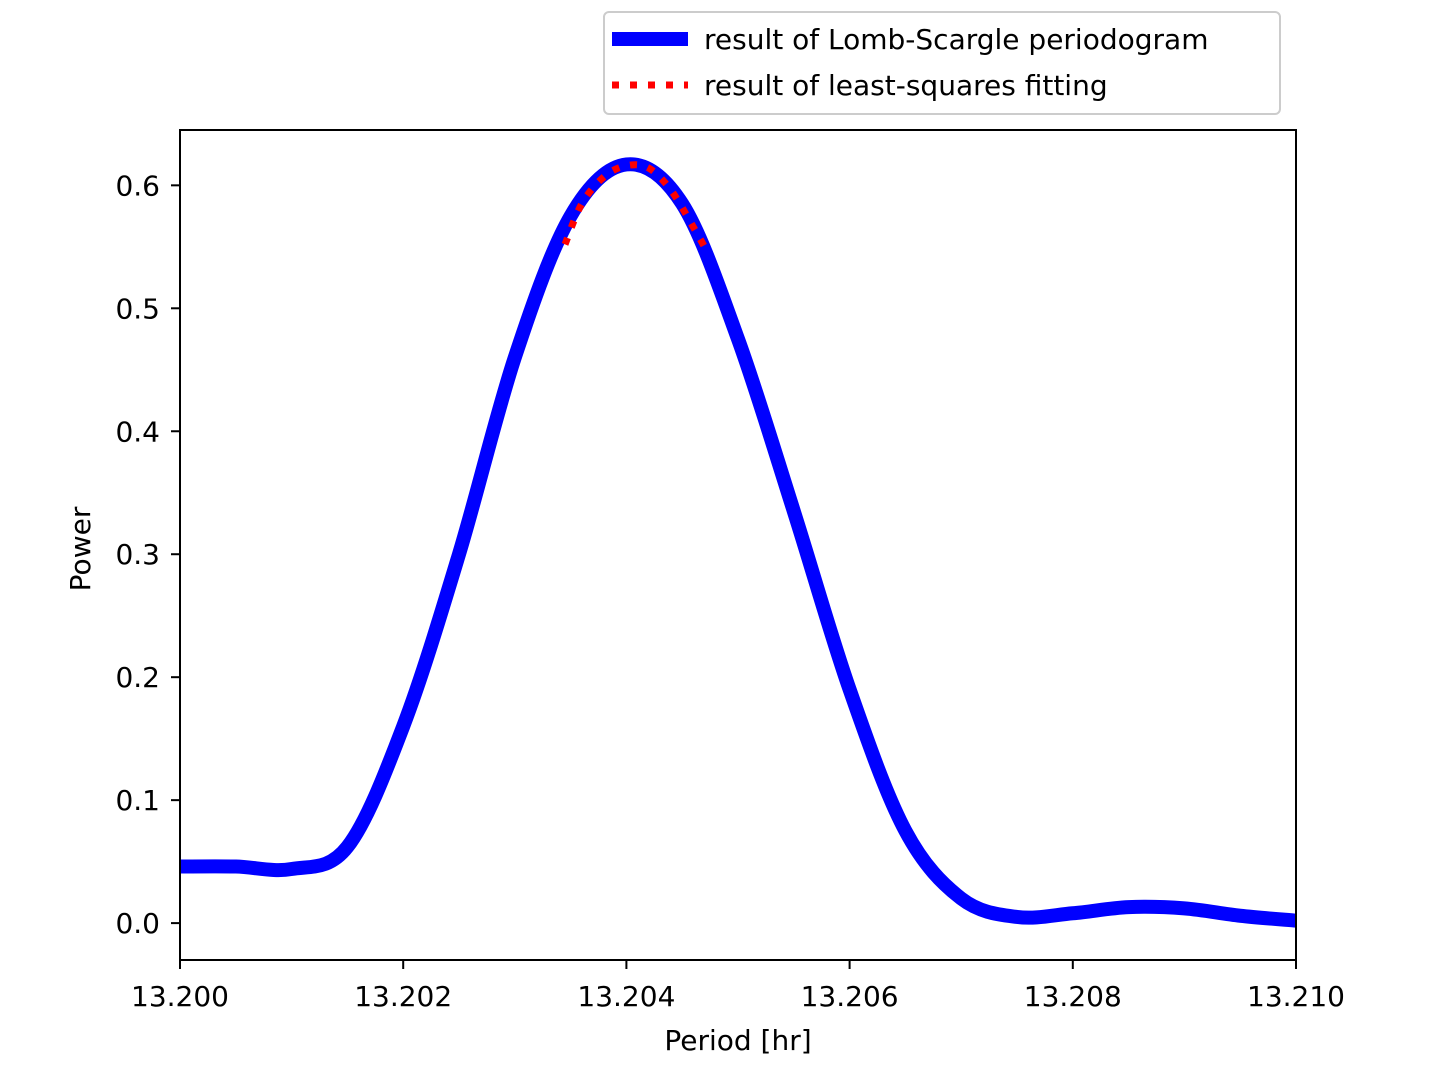 Image resolution: width=1440 pixels, height=1080 pixels. I want to click on y-tick-label: 0.5, so click(137, 308).